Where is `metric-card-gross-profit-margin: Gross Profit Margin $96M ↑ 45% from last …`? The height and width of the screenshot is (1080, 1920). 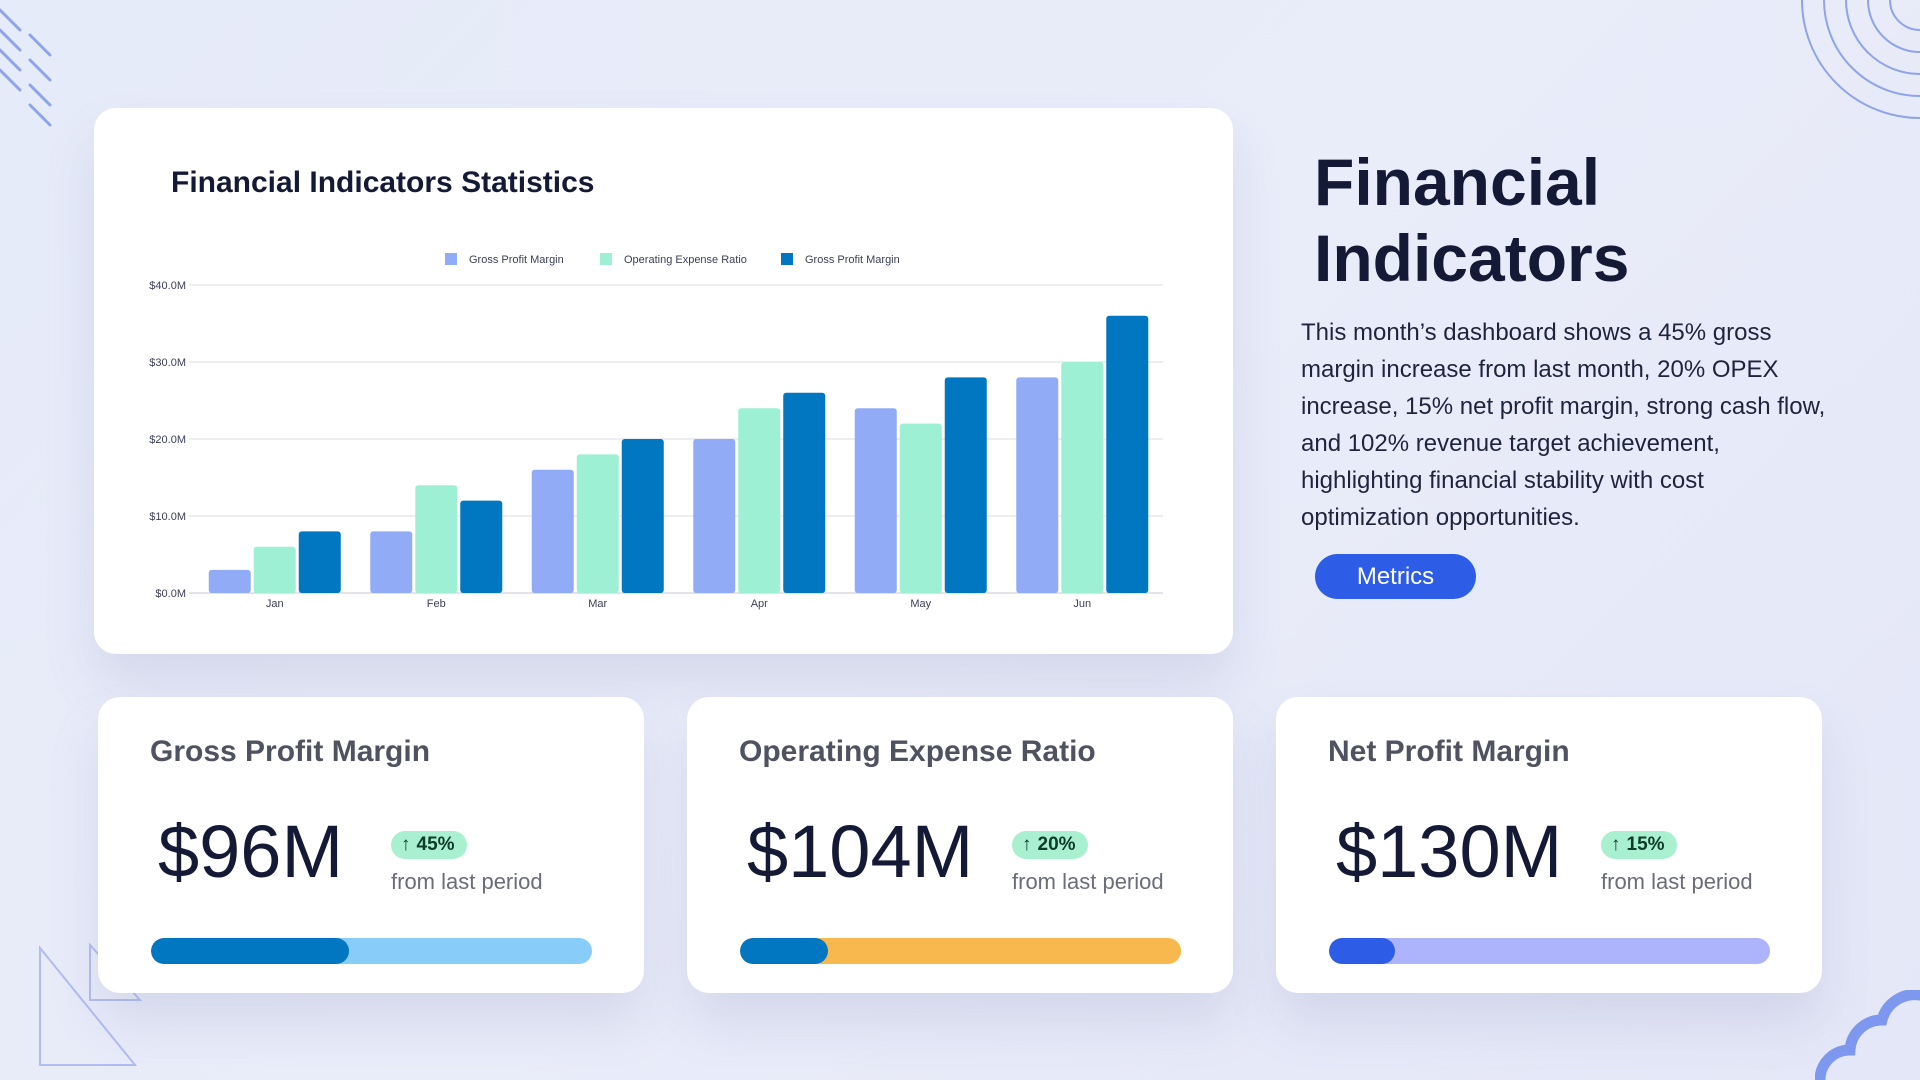 metric-card-gross-profit-margin: Gross Profit Margin $96M ↑ 45% from last … is located at coordinates (371, 845).